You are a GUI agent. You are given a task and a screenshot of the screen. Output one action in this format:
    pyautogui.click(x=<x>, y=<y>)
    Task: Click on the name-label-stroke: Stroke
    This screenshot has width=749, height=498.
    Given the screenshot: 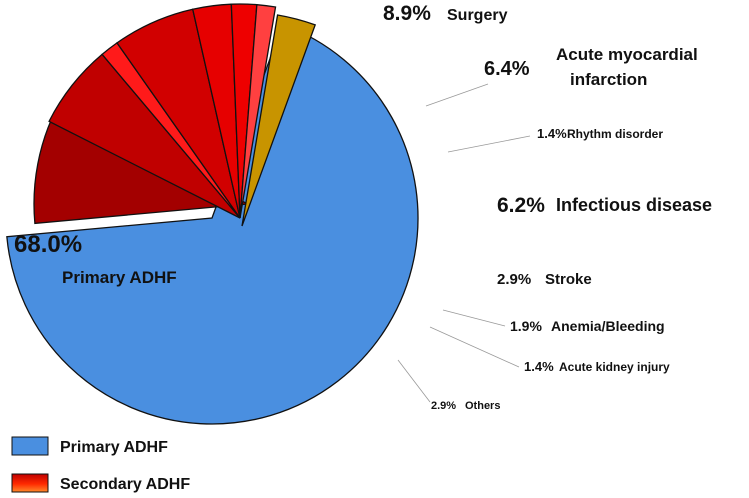 What is the action you would take?
    pyautogui.click(x=568, y=279)
    